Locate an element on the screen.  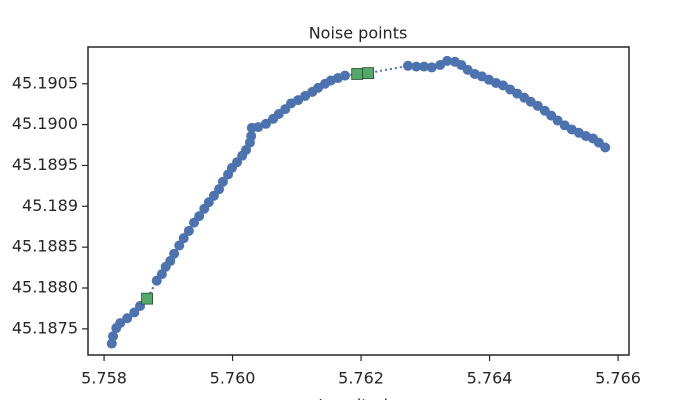
x-tick-label: 5.764 is located at coordinates (490, 378).